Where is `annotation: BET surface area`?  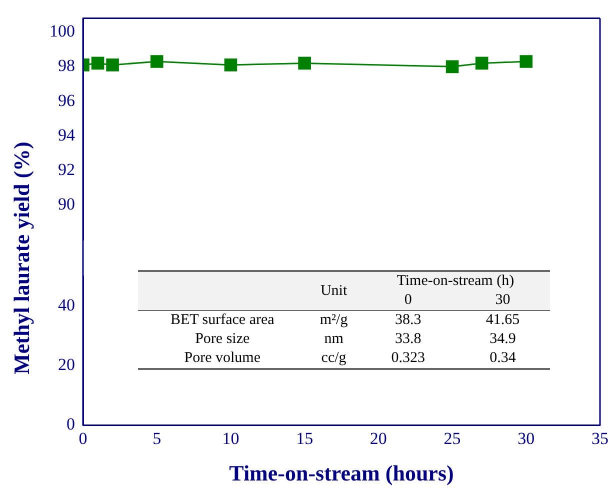
annotation: BET surface area is located at coordinates (222, 320).